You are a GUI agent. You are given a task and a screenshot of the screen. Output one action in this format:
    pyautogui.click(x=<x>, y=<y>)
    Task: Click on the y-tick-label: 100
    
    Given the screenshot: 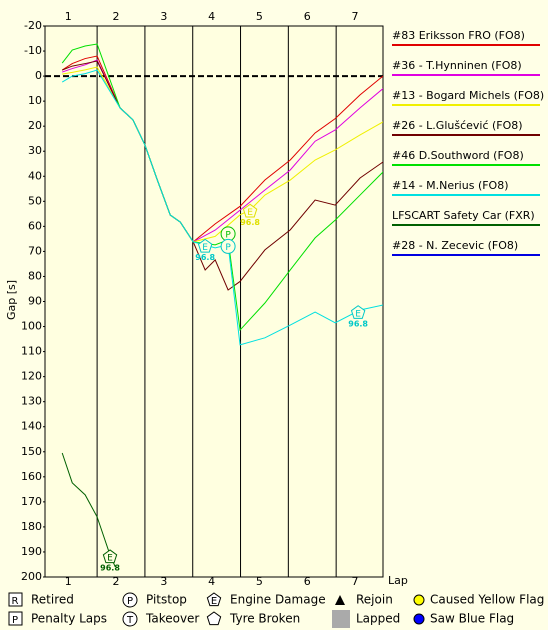 What is the action you would take?
    pyautogui.click(x=31, y=326)
    